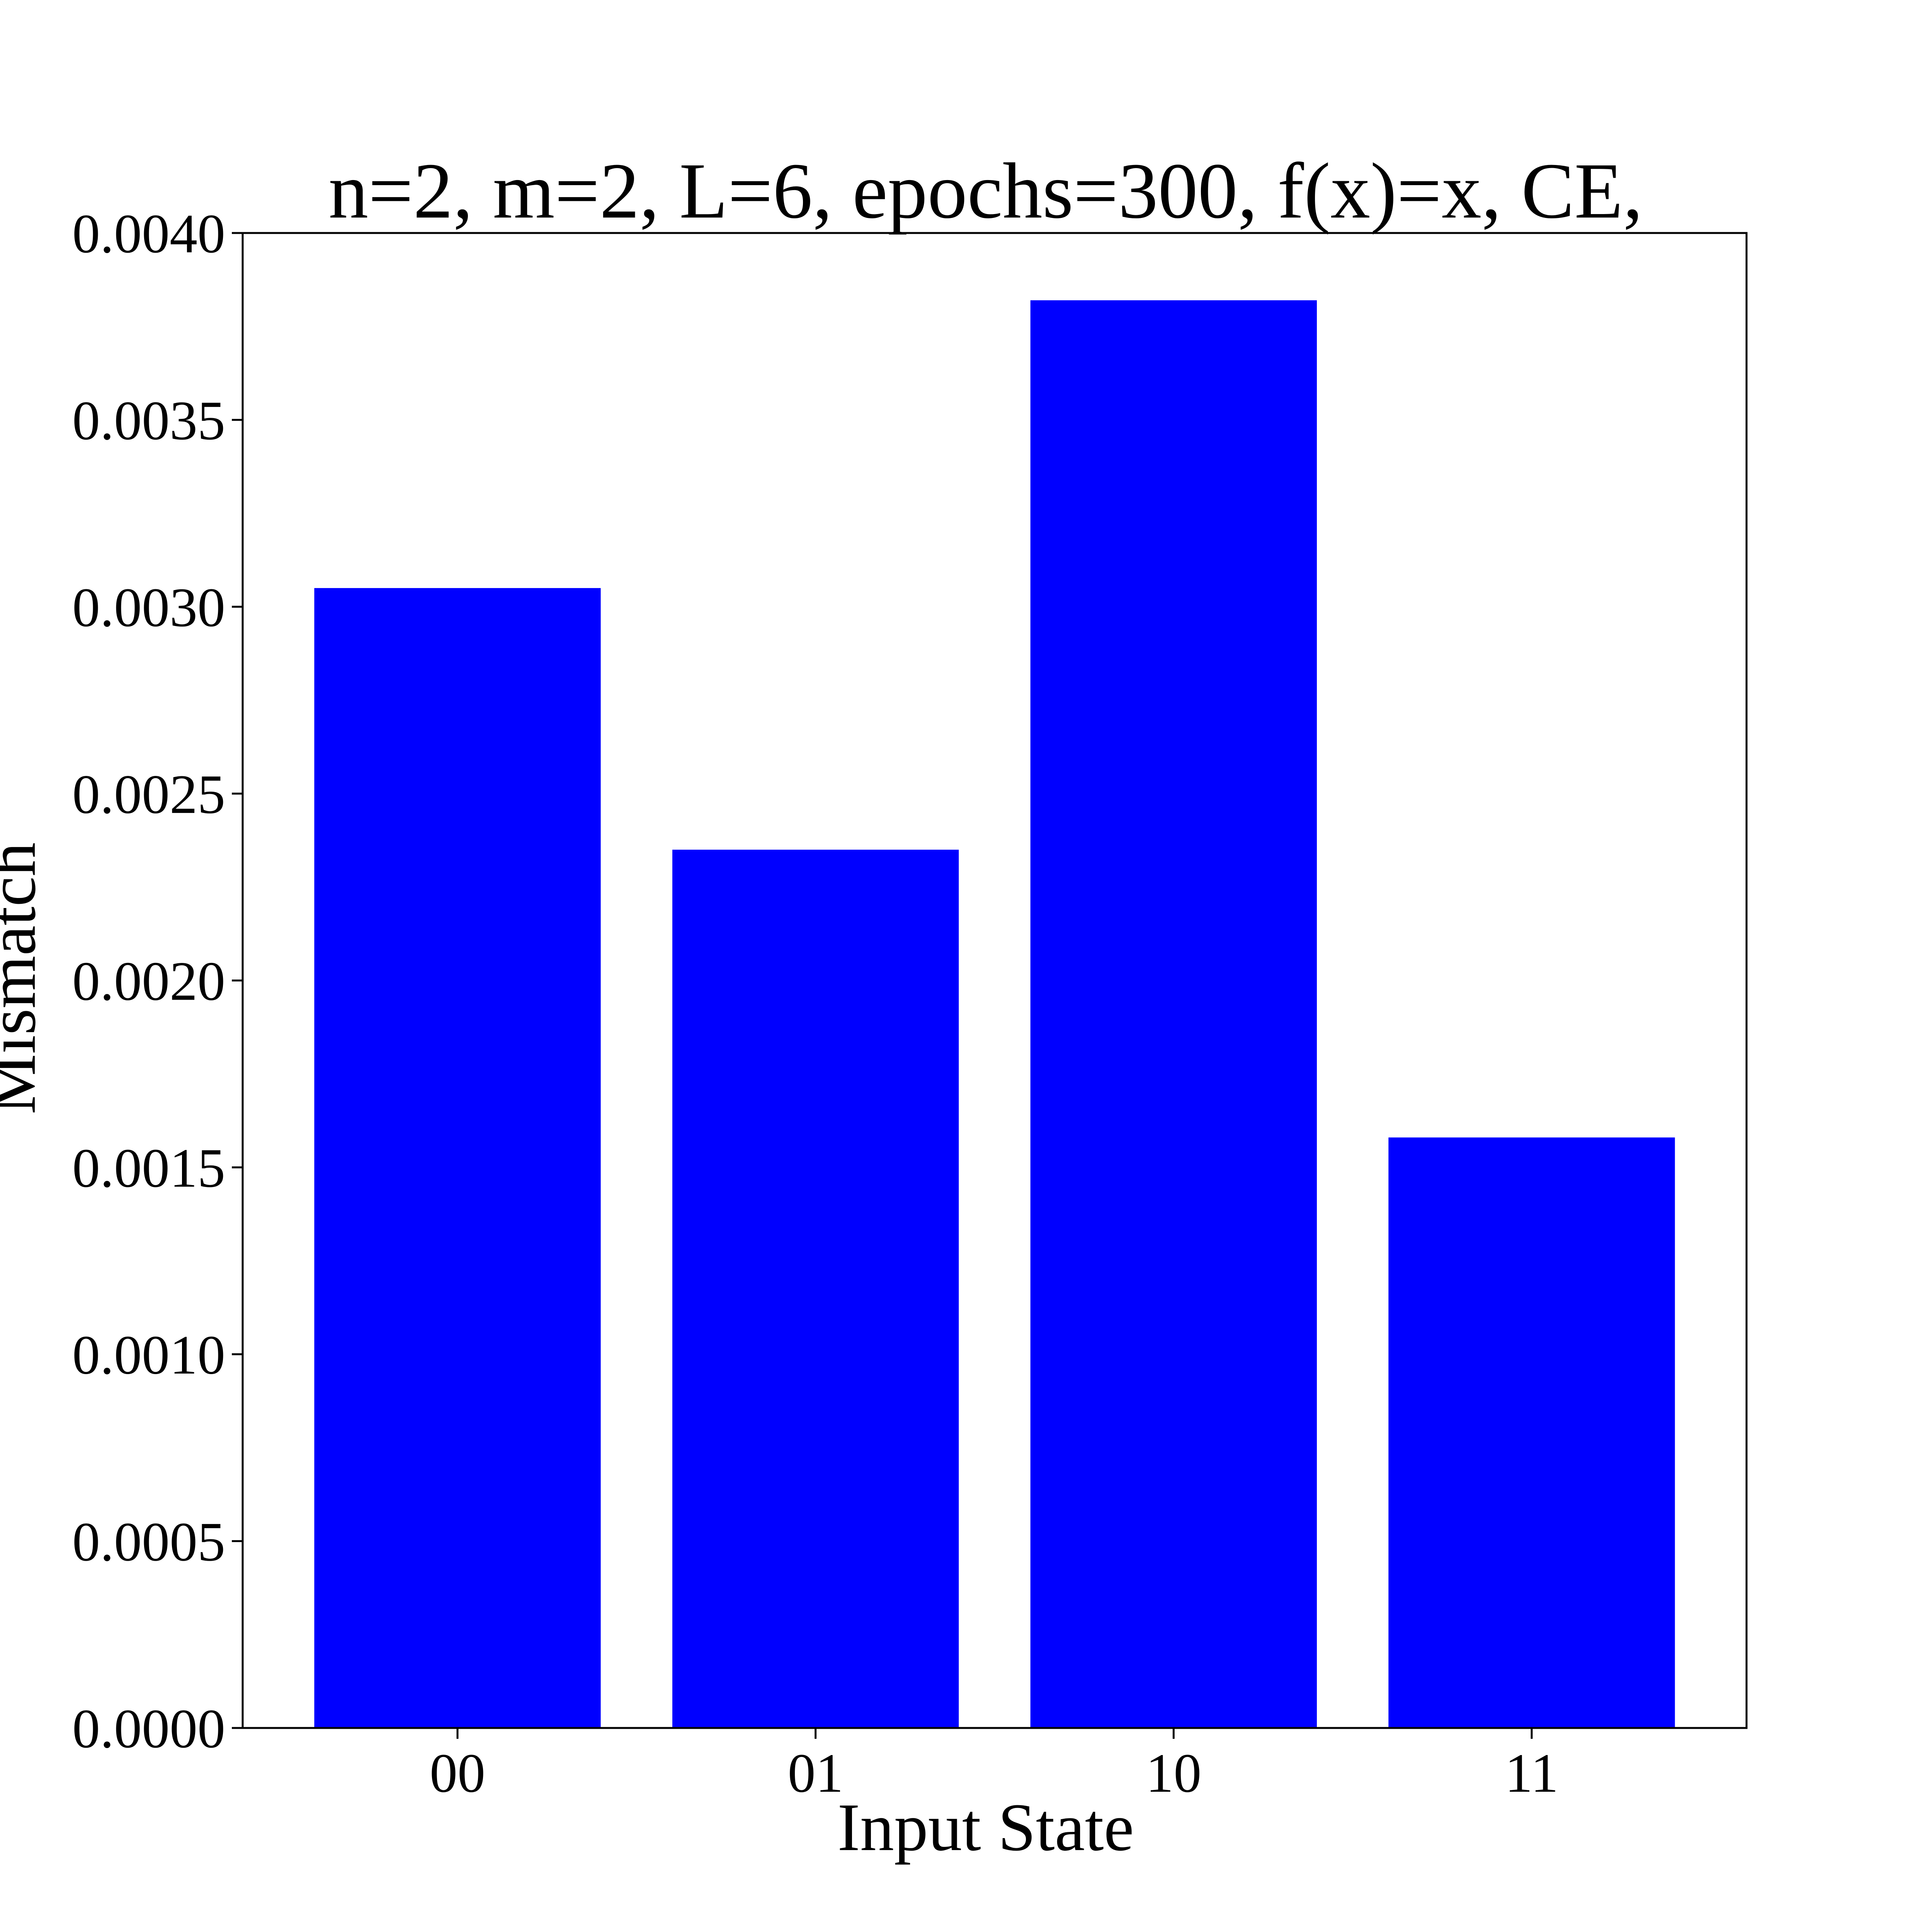  I want to click on y-tick-label: 0.0005, so click(148, 1542).